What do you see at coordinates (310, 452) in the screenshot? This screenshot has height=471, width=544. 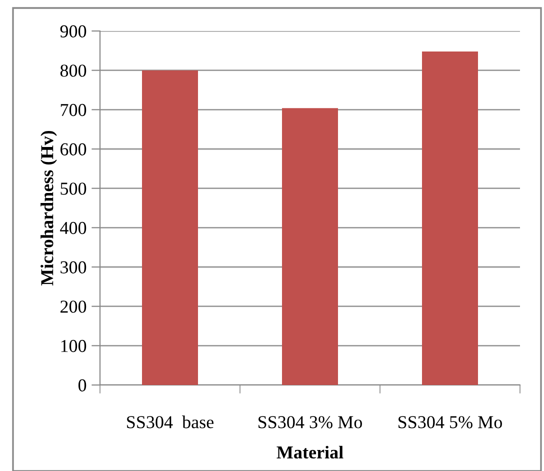 I see `x-axis-title: Material` at bounding box center [310, 452].